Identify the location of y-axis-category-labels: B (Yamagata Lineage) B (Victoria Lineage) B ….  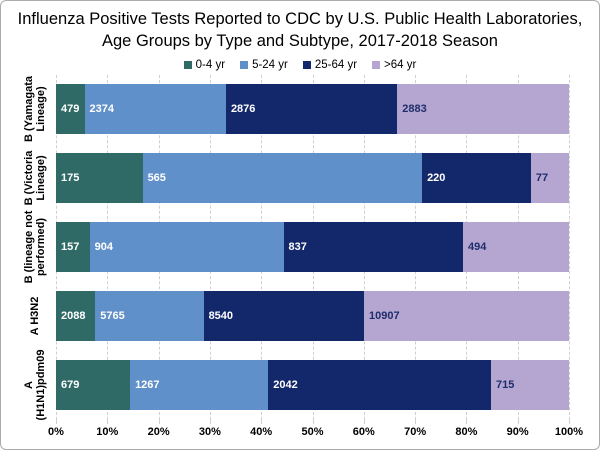
(34, 259).